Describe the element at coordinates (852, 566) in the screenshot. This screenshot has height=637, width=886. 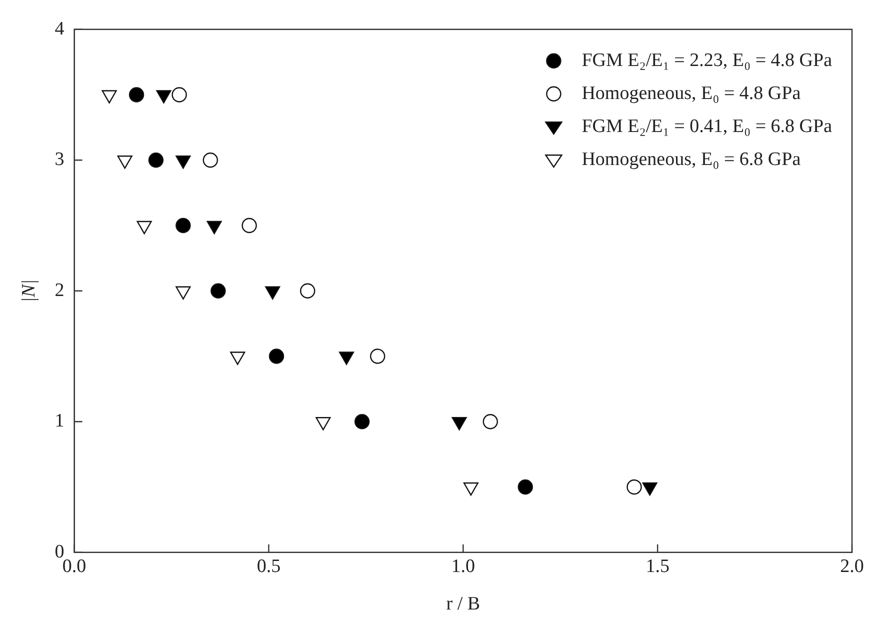
I see `x-tick-label: 2.0` at that location.